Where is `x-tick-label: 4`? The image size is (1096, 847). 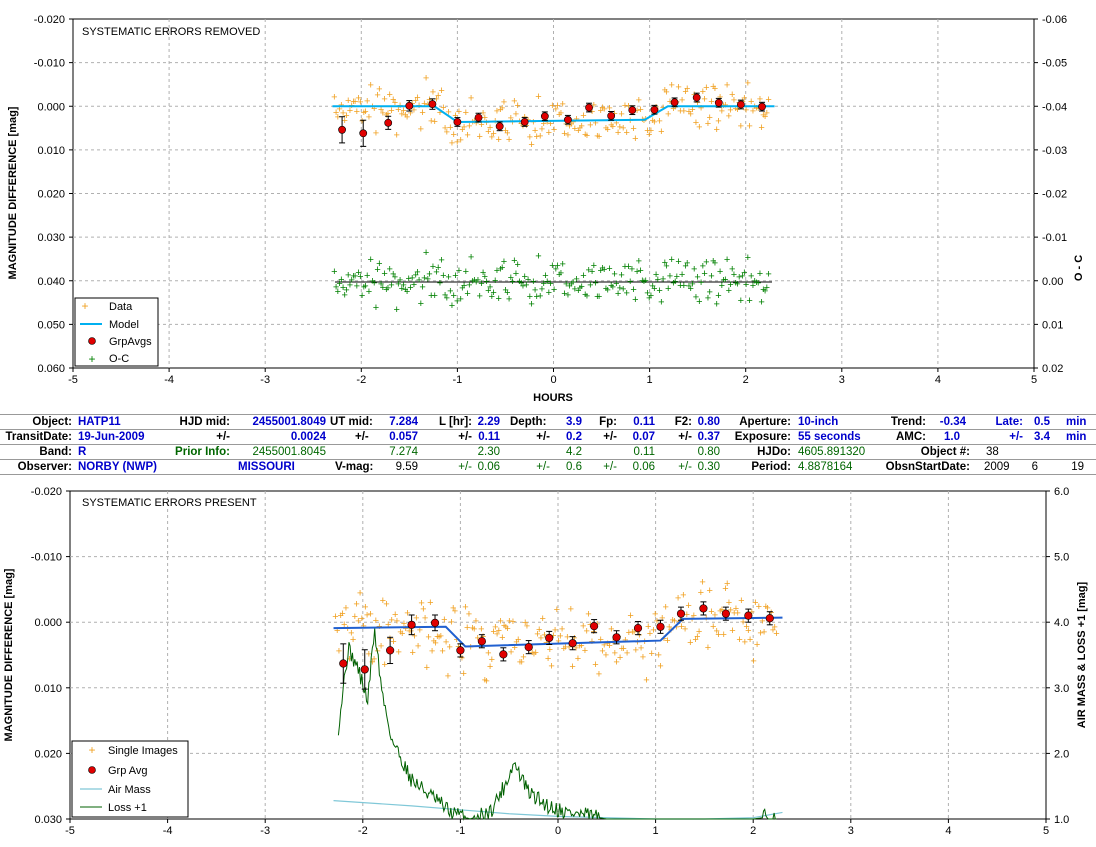 x-tick-label: 4 is located at coordinates (938, 380).